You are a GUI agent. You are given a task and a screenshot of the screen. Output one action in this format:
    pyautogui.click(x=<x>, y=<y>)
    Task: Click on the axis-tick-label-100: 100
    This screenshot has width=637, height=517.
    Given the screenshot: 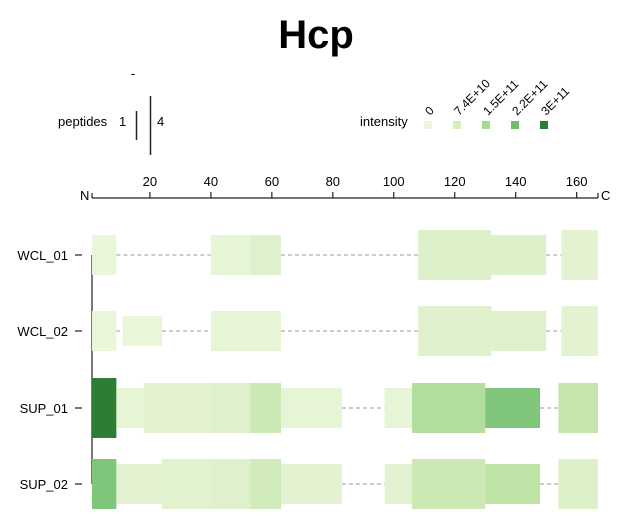 What is the action you would take?
    pyautogui.click(x=394, y=181)
    